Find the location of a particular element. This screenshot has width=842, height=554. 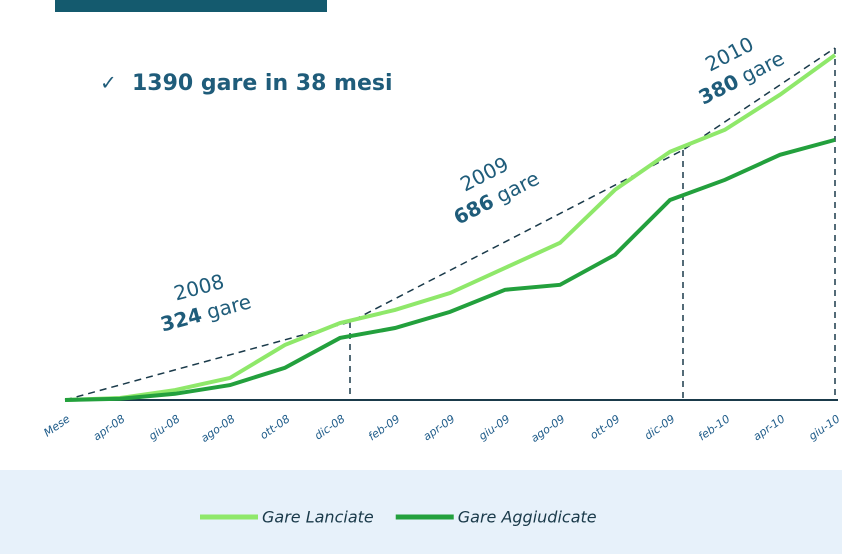

x-tick-label: apr-09 is located at coordinates (439, 427).